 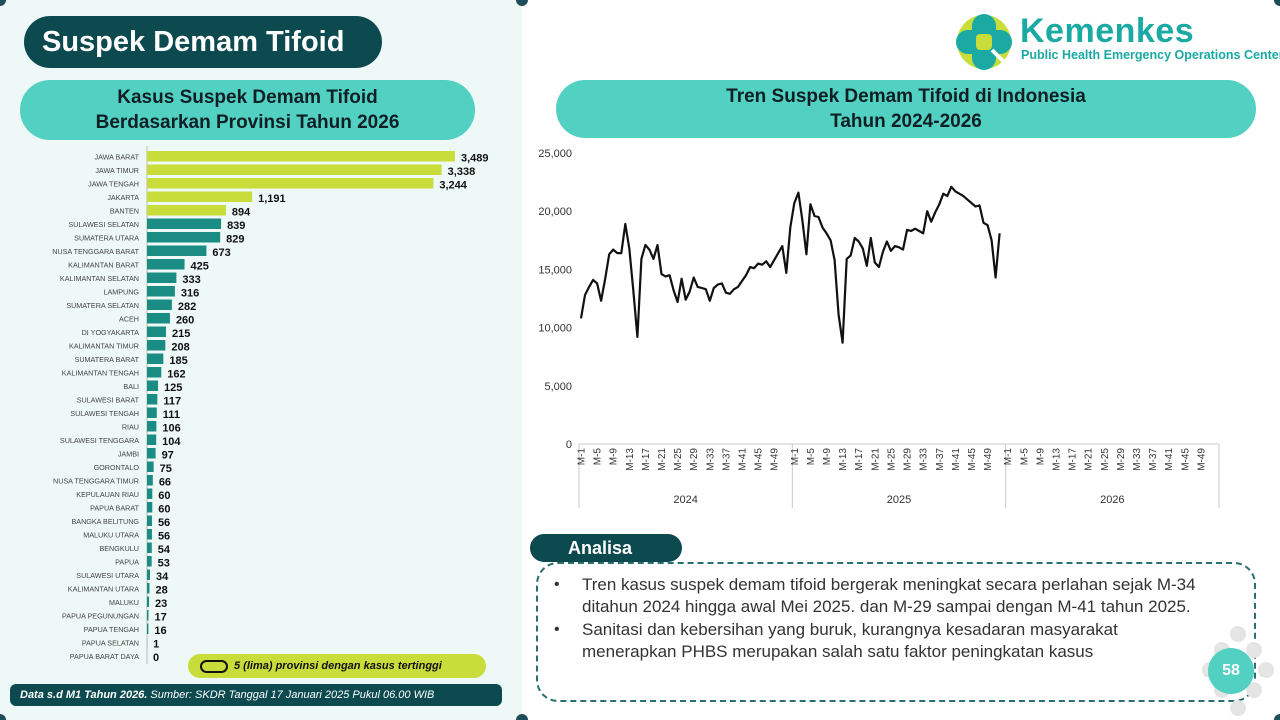 I want to click on bar-value-label: 23, so click(x=161, y=604).